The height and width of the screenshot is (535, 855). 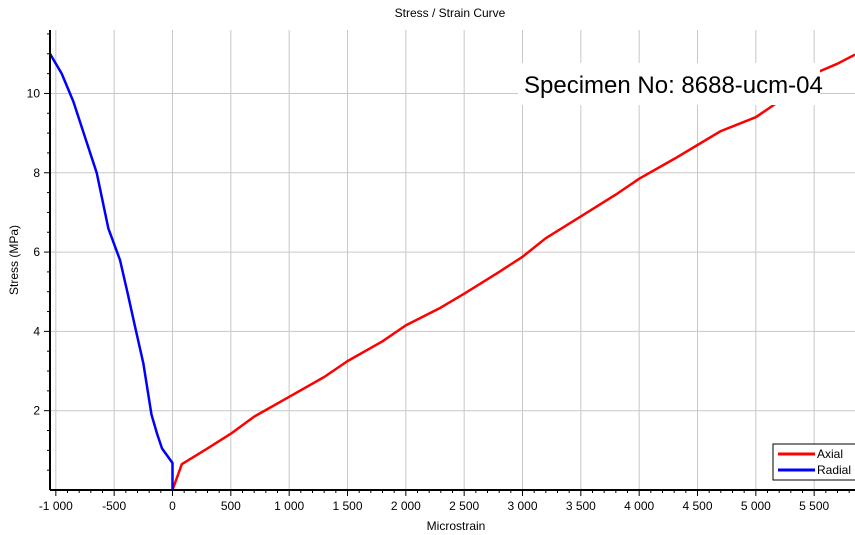 I want to click on x-tick-label: -500, so click(x=114, y=506).